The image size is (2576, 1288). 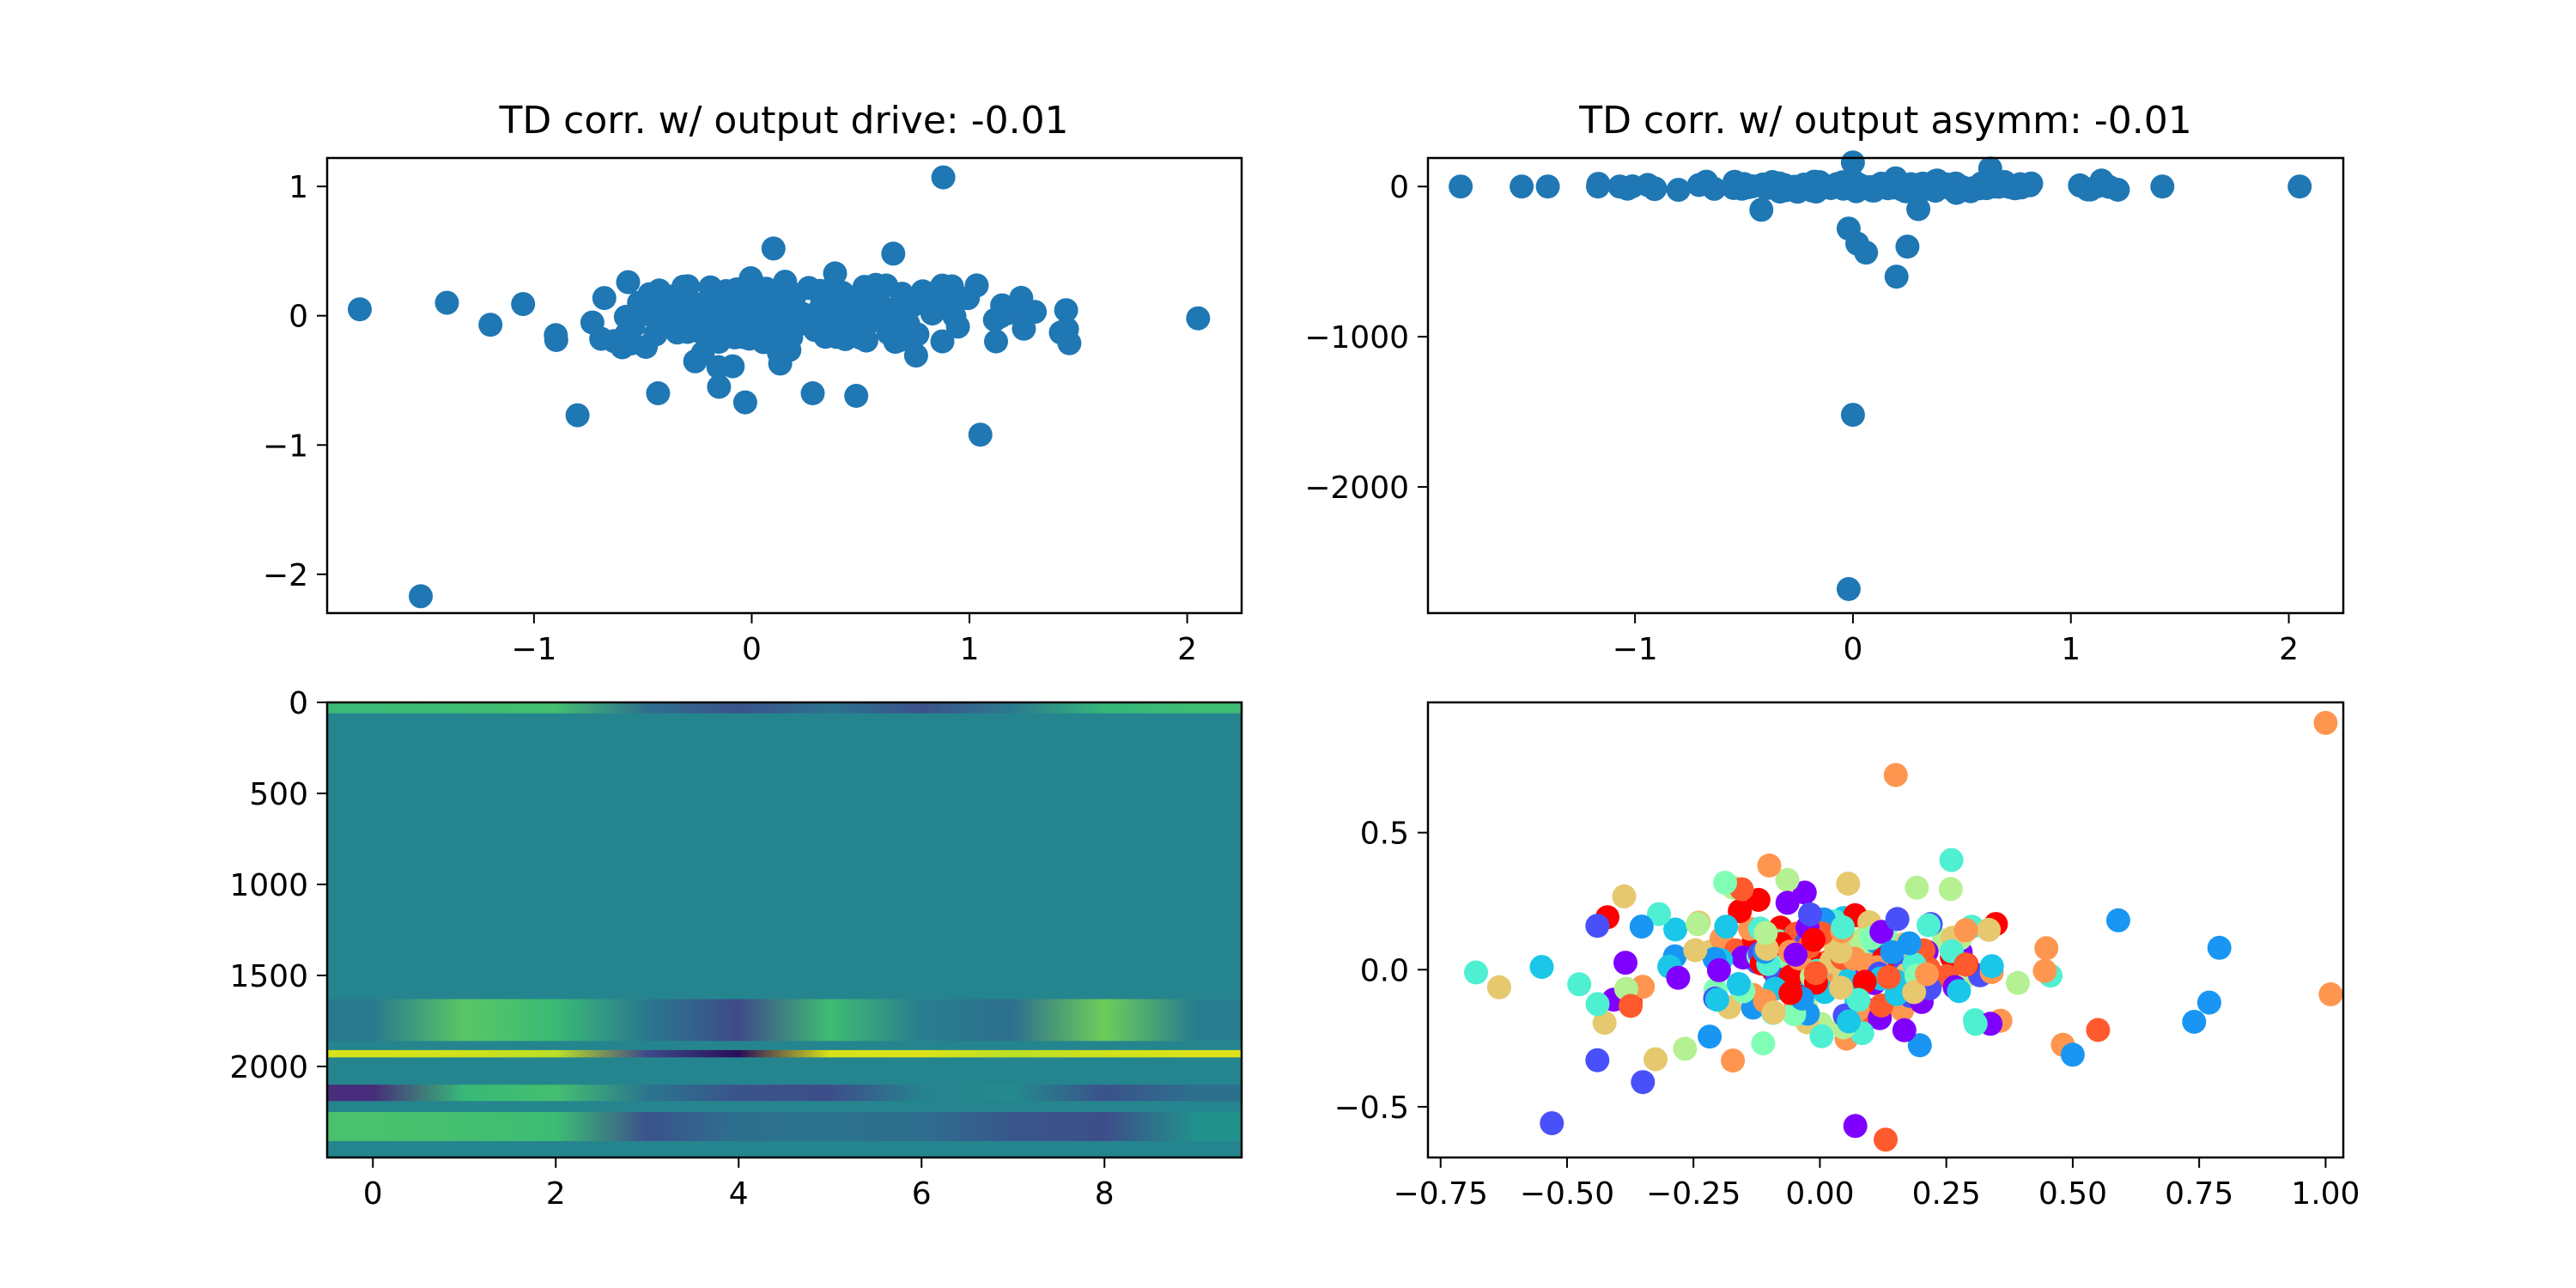 I want to click on y-axis: 0 500 1000 1500 2000, so click(x=278, y=885).